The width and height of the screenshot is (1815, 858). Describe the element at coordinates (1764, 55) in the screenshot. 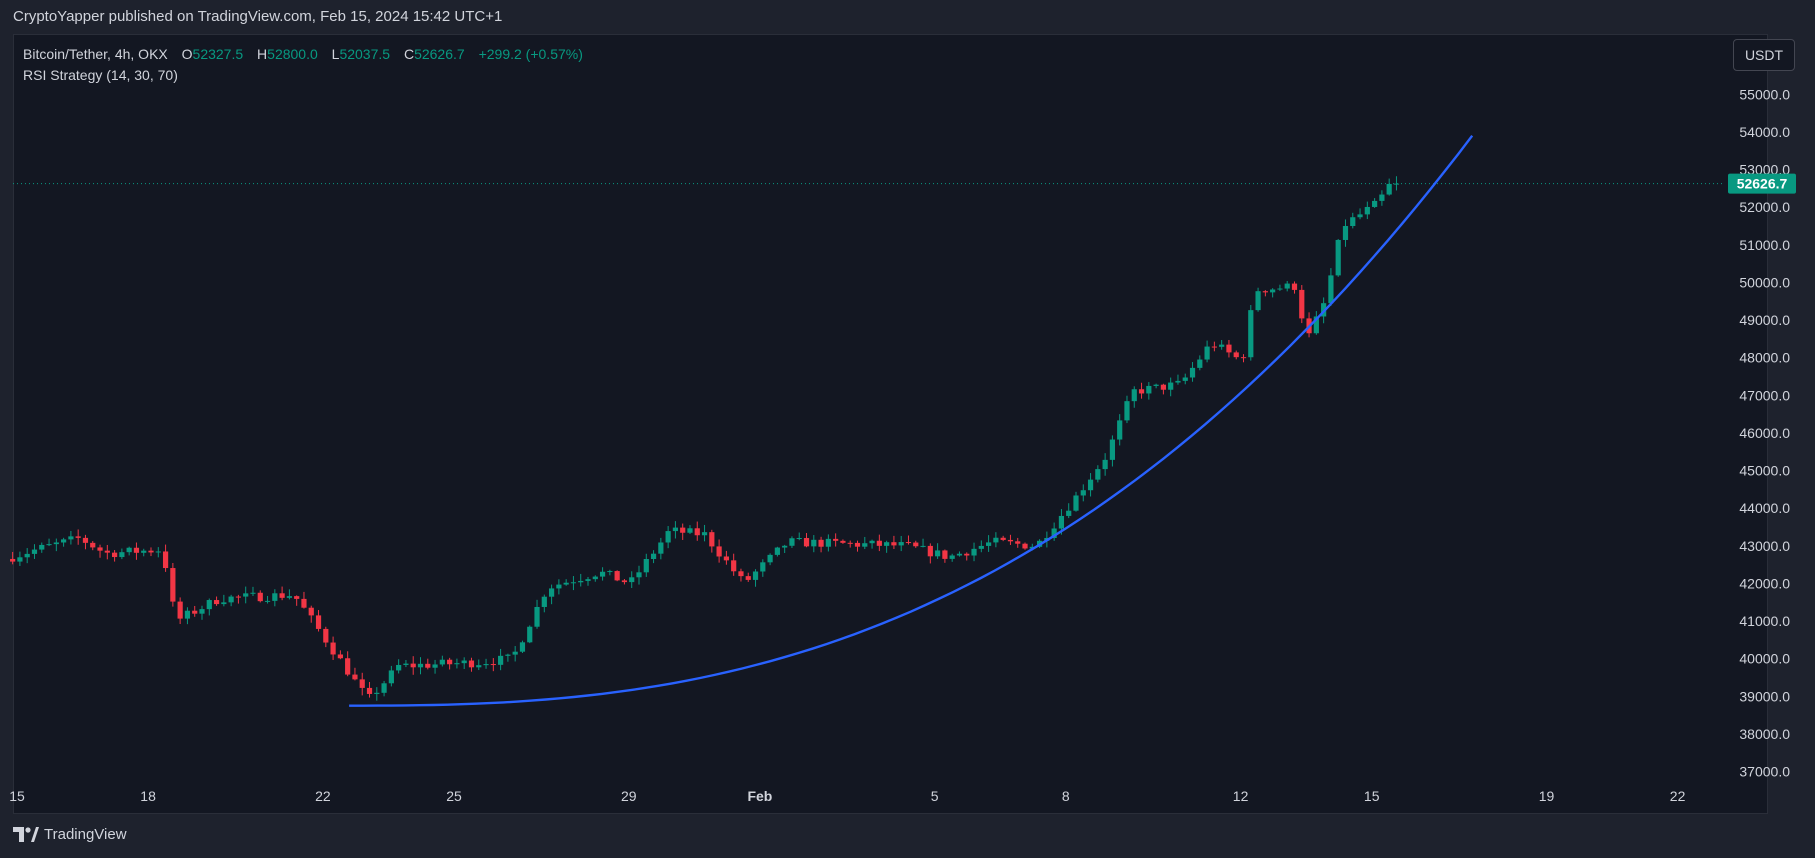

I see `currency-button: USDT` at that location.